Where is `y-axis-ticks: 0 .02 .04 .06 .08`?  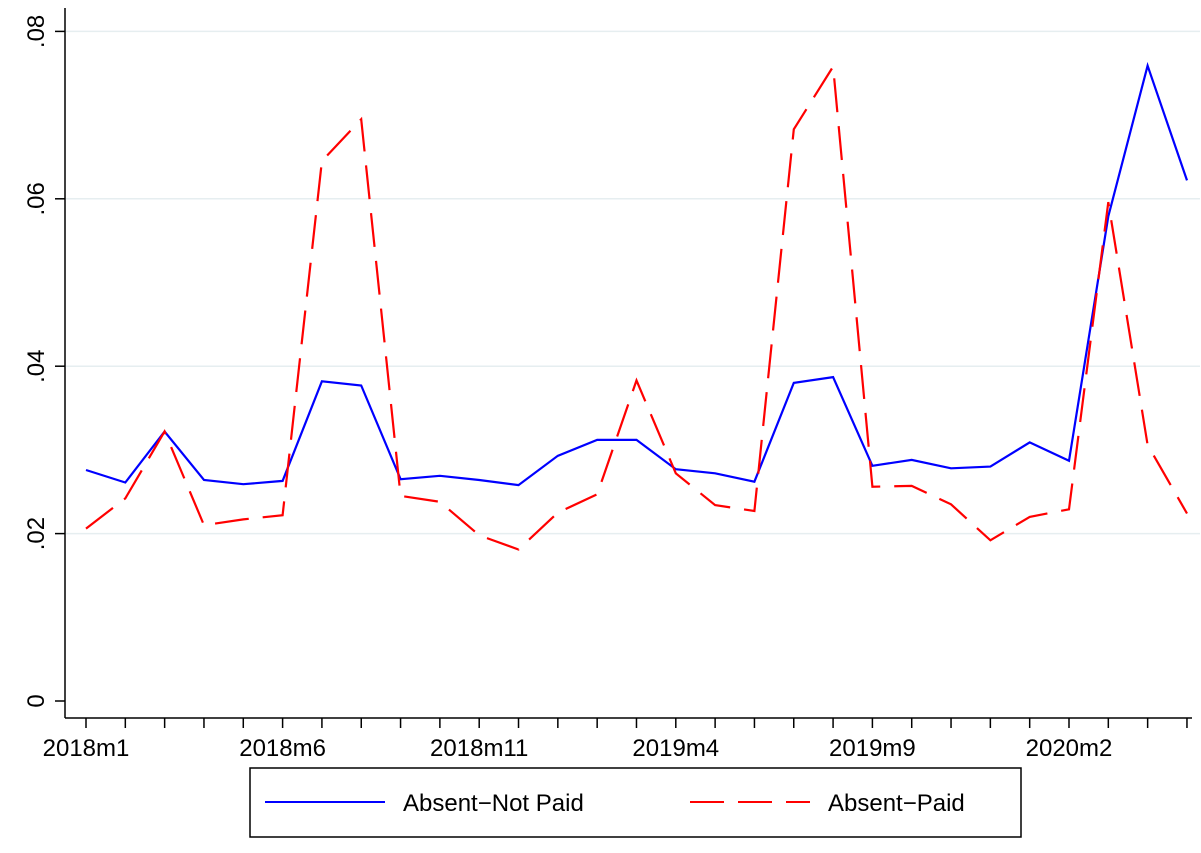 y-axis-ticks: 0 .02 .04 .06 .08 is located at coordinates (44, 361).